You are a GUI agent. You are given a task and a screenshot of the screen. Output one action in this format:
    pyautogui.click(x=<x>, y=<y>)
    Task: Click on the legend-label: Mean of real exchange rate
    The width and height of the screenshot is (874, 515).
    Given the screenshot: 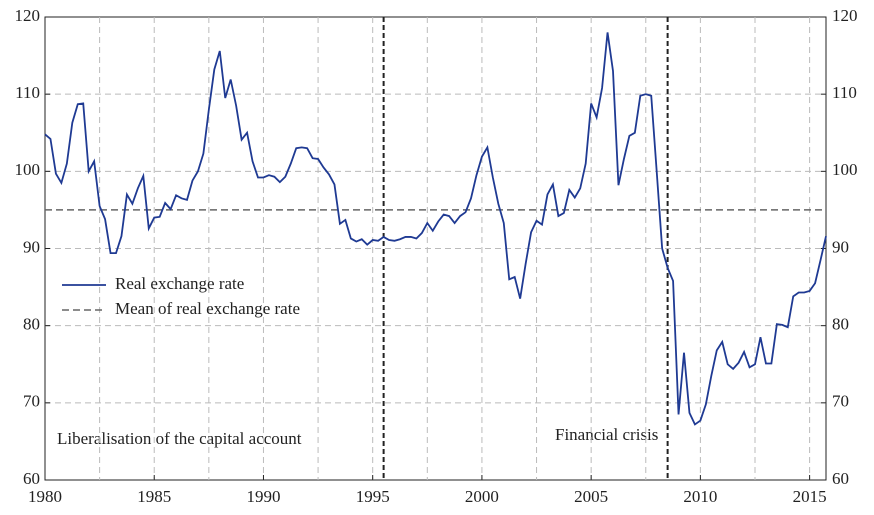 What is the action you would take?
    pyautogui.click(x=207, y=308)
    